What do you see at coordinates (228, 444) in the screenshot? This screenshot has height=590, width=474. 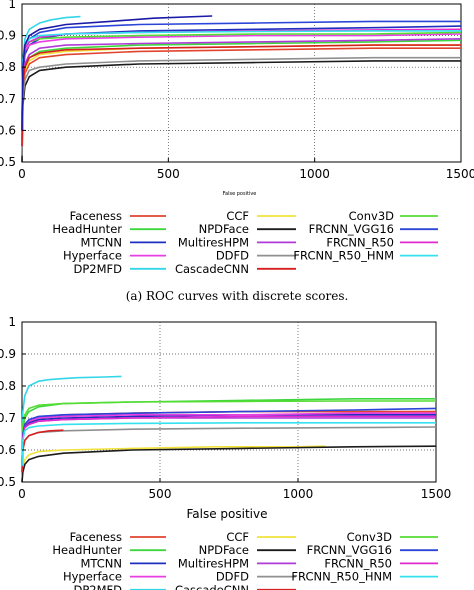 I see `series-line-frcnn-r50-hnm` at bounding box center [228, 444].